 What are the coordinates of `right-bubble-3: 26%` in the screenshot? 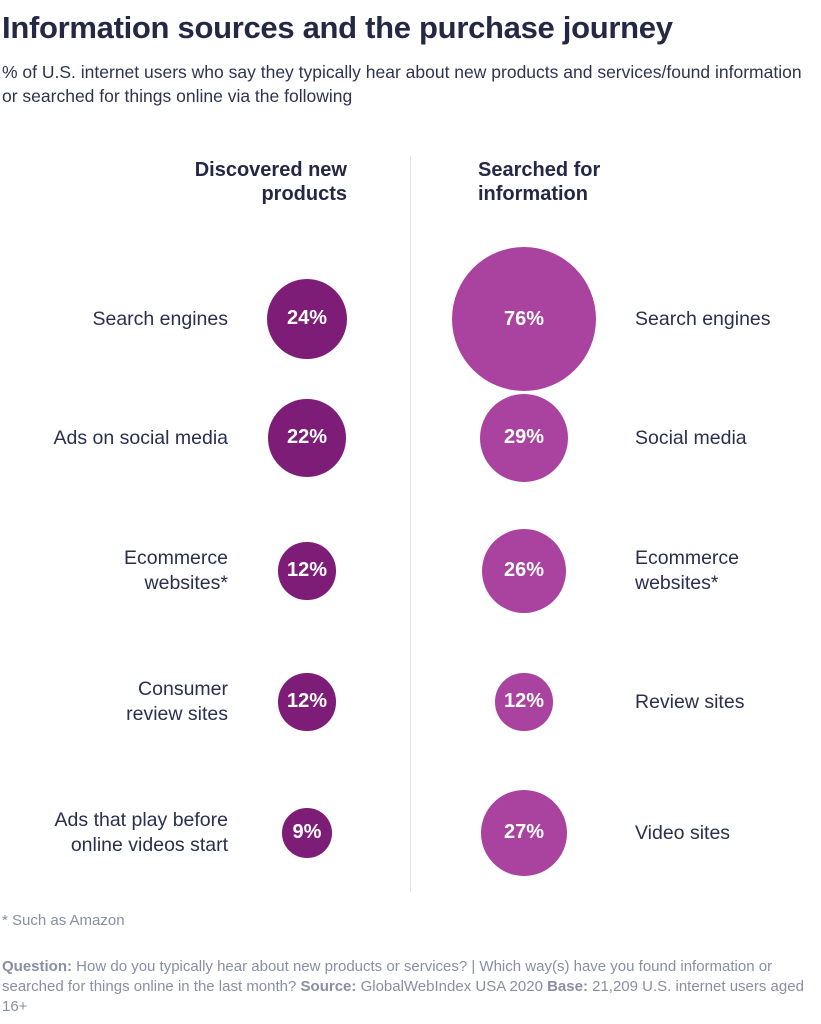 It's located at (524, 571).